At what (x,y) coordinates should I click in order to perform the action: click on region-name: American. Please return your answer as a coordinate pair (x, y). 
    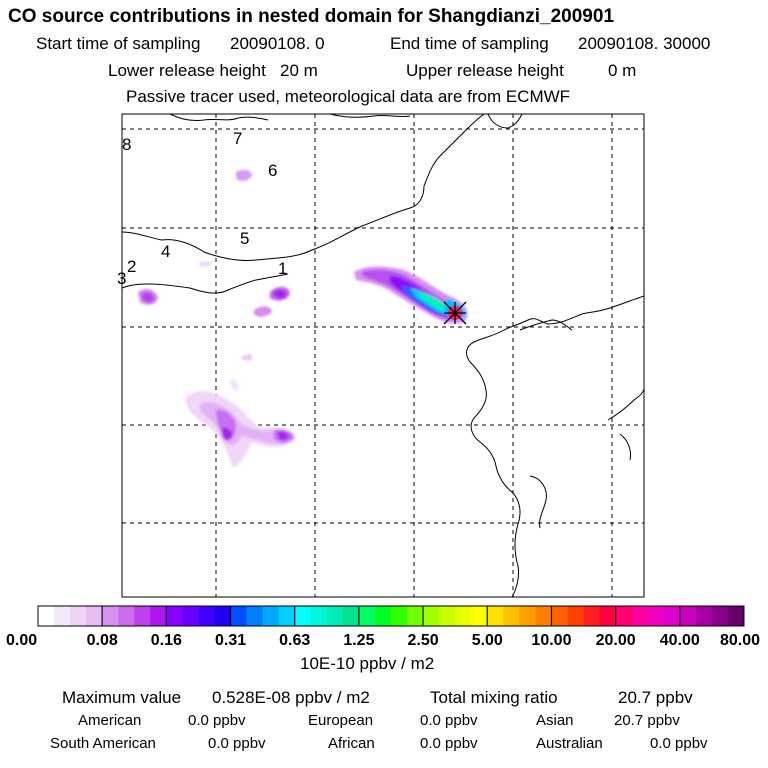
    Looking at the image, I should click on (110, 720).